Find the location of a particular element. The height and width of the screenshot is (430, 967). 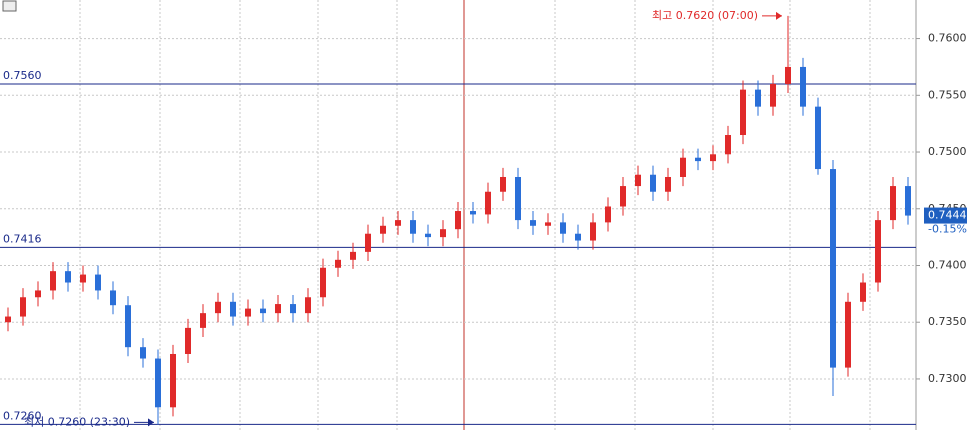

level-label: 0.7416 is located at coordinates (22, 238).